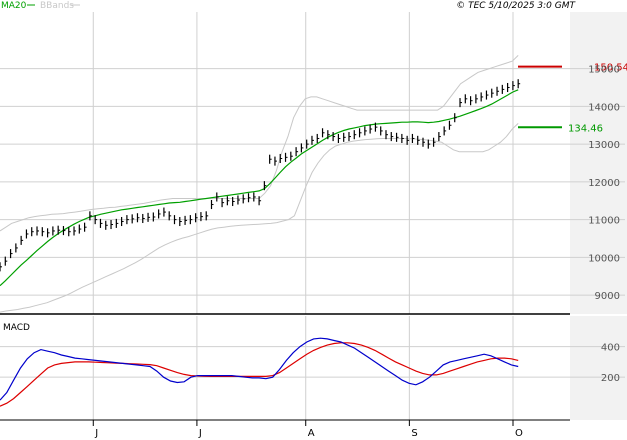 The width and height of the screenshot is (627, 440). I want to click on legend-bb: BBands, so click(57, 6).